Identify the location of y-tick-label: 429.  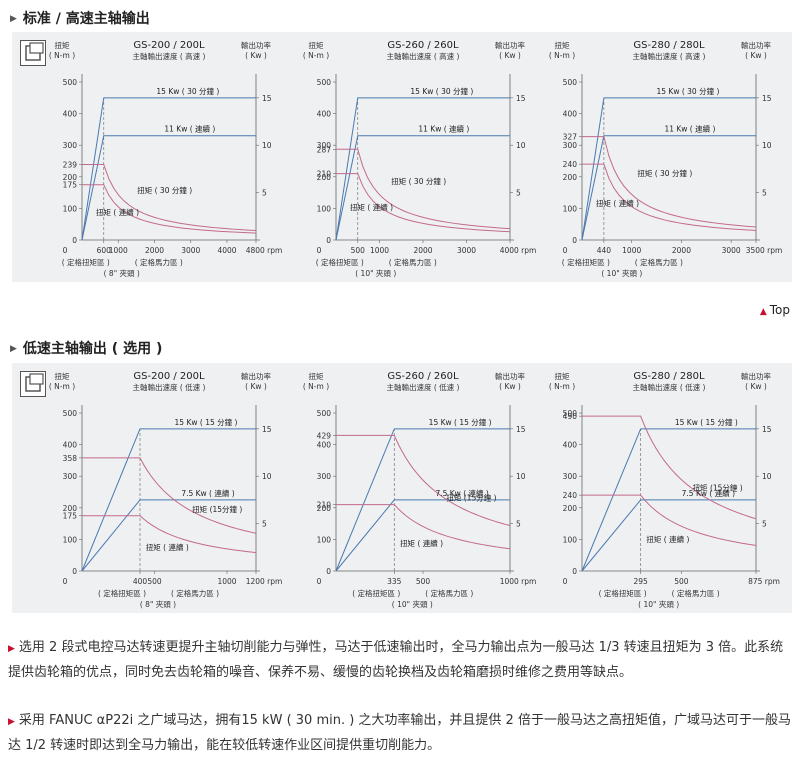
(324, 435).